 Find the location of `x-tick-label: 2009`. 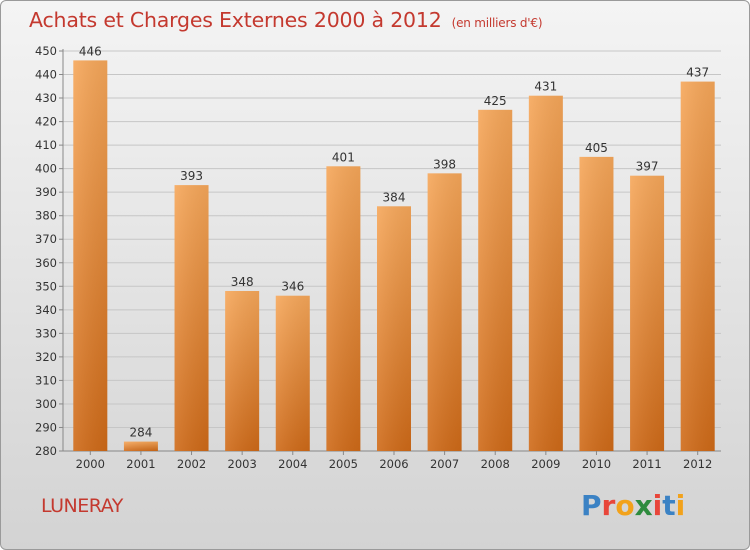

x-tick-label: 2009 is located at coordinates (545, 464).